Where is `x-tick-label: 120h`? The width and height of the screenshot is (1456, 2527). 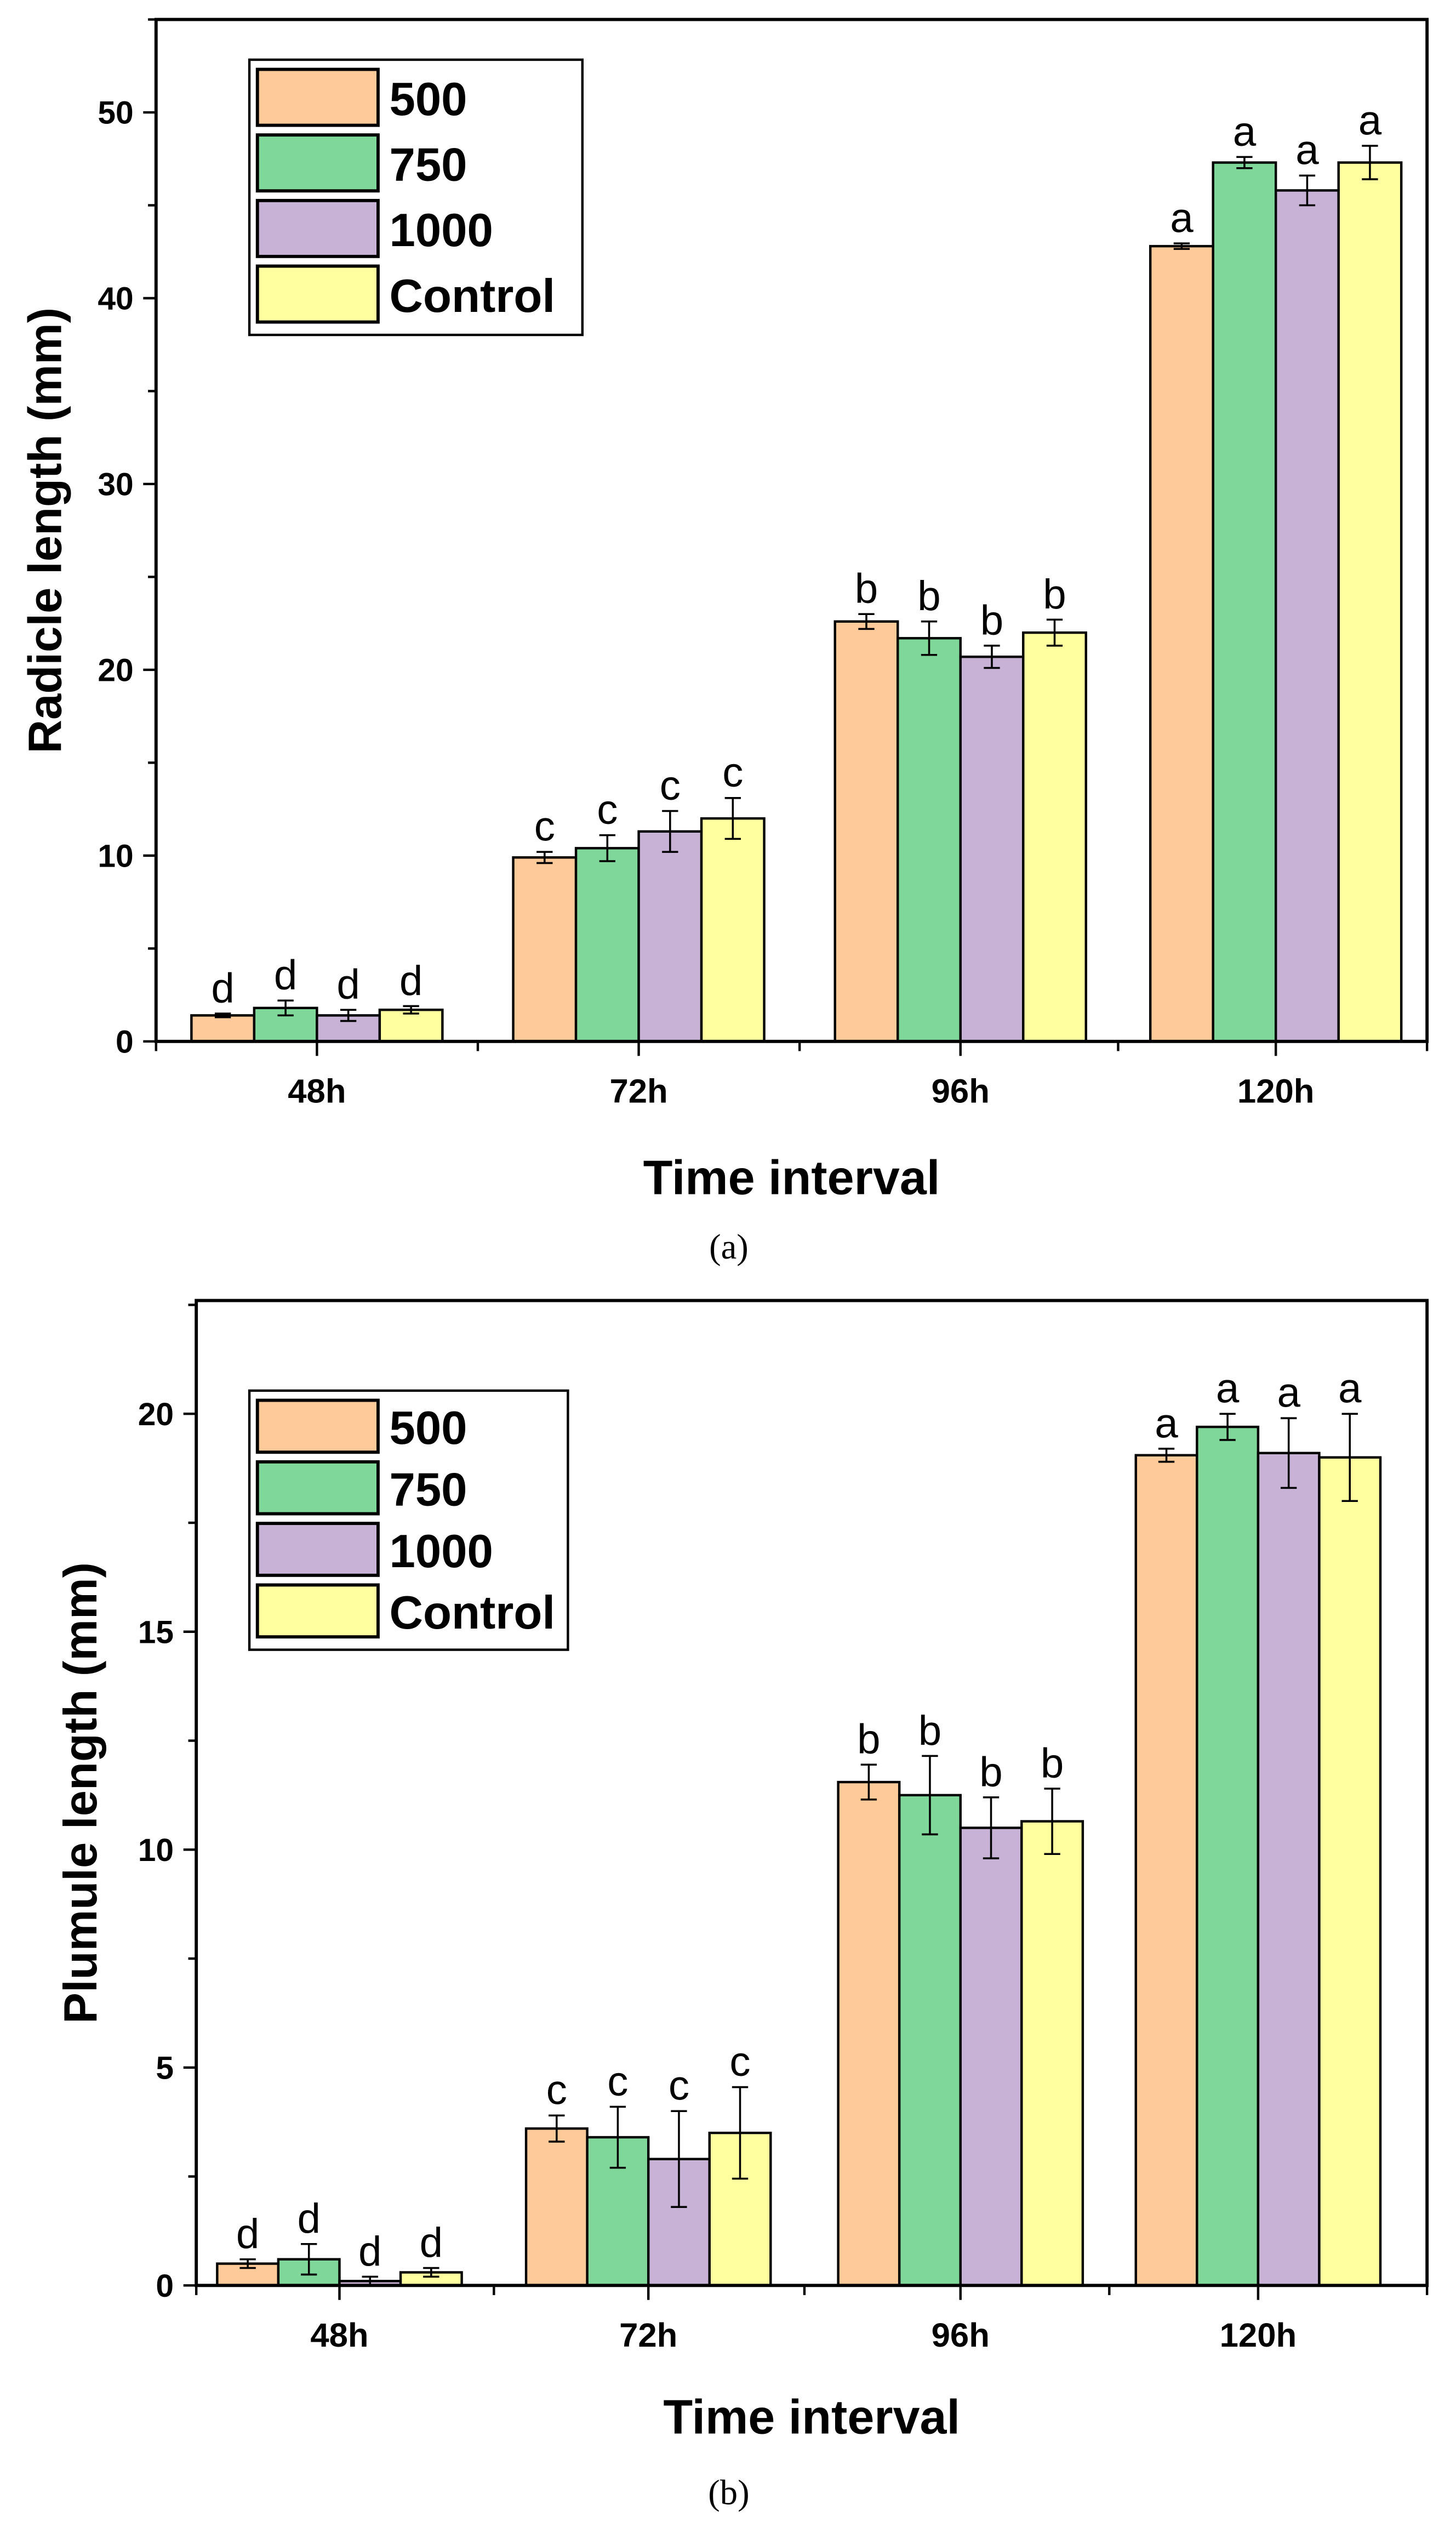 x-tick-label: 120h is located at coordinates (1259, 2335).